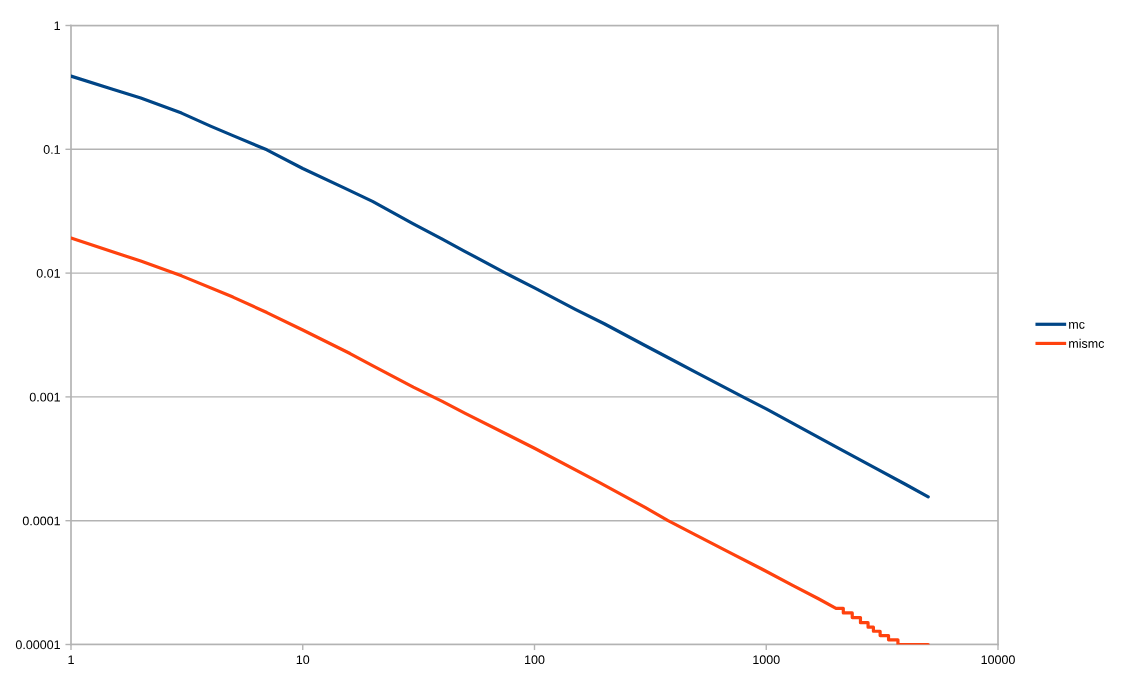 The width and height of the screenshot is (1133, 681). Describe the element at coordinates (998, 660) in the screenshot. I see `x-tick-label: 10000` at that location.